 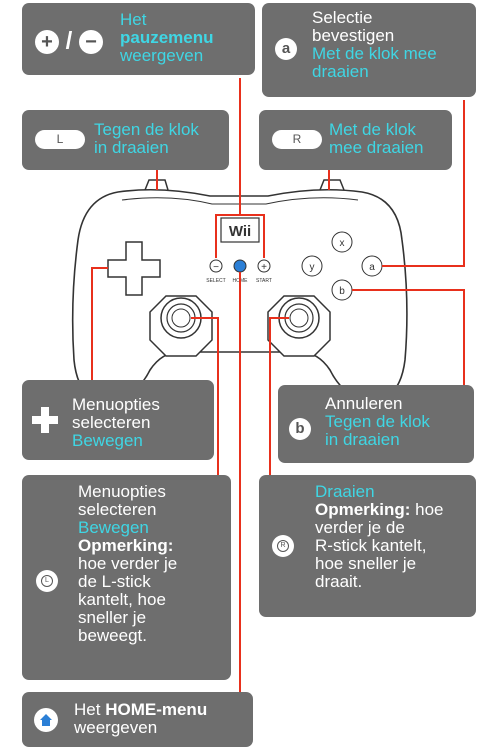 What do you see at coordinates (376, 147) in the screenshot?
I see `r-line2: mee draaien` at bounding box center [376, 147].